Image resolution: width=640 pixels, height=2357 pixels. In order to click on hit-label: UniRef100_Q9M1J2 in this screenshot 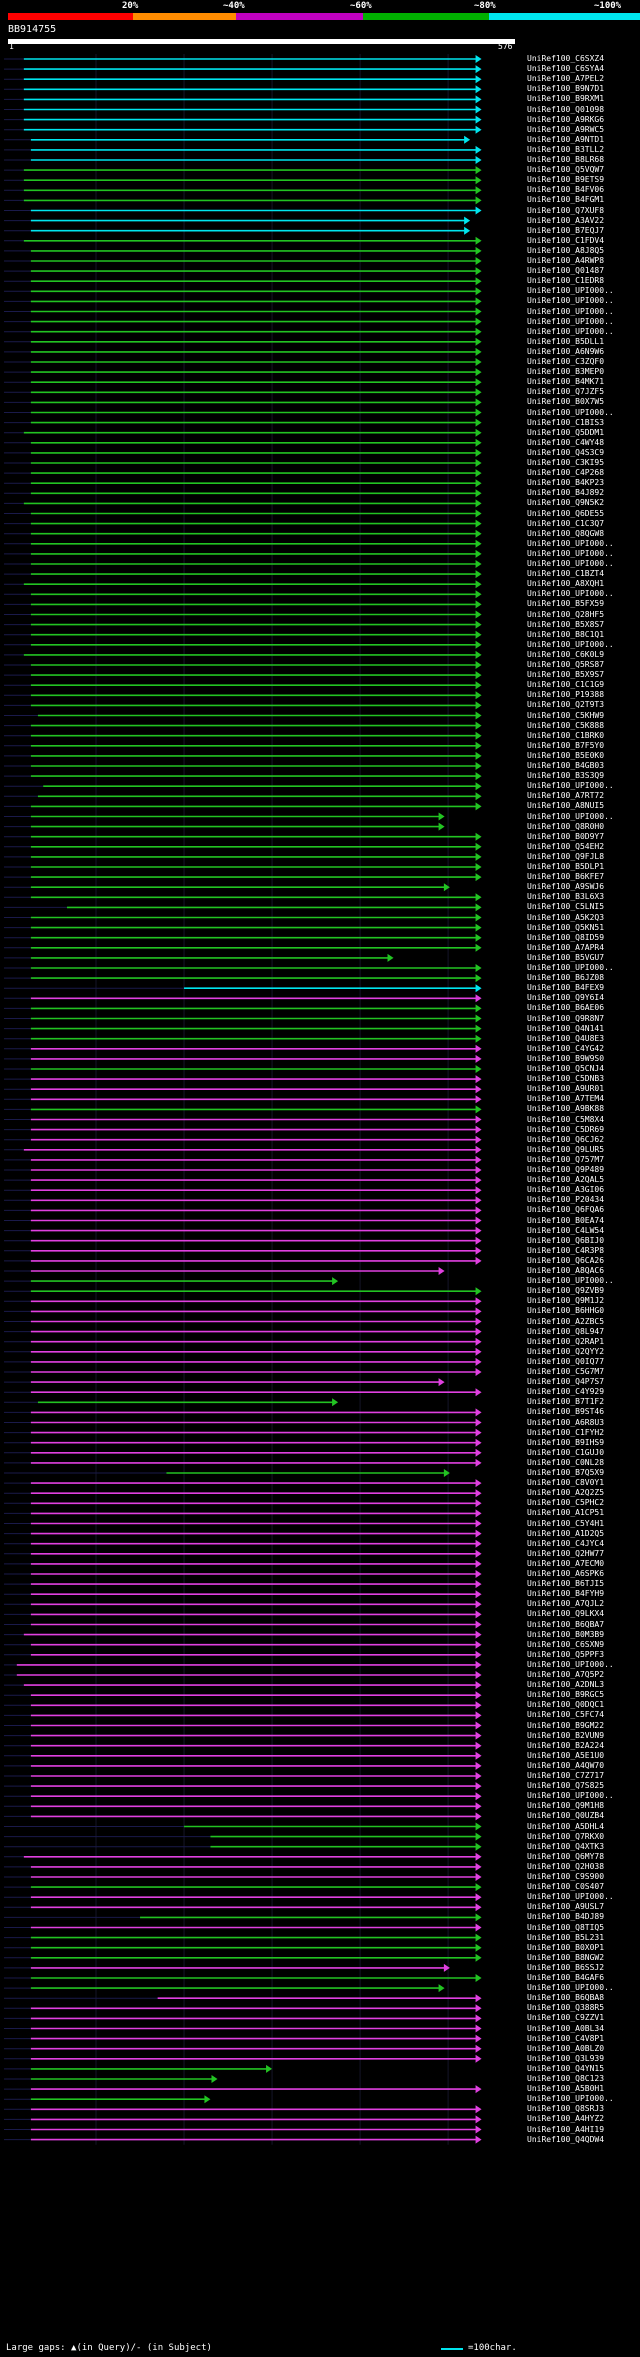, I will do `click(566, 1301)`.